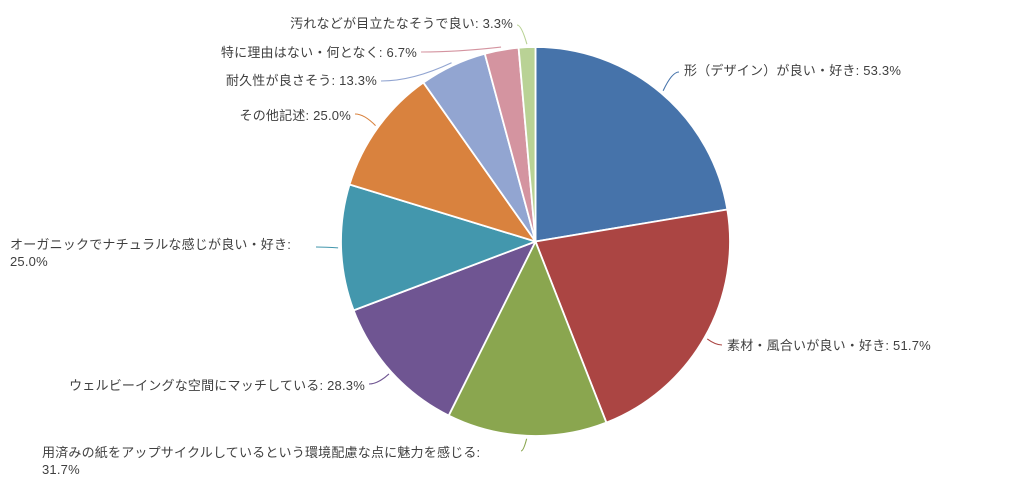  Describe the element at coordinates (829, 345) in the screenshot. I see `slice-label-material: 素材・風合いが良い・好き: 51.7%` at that location.